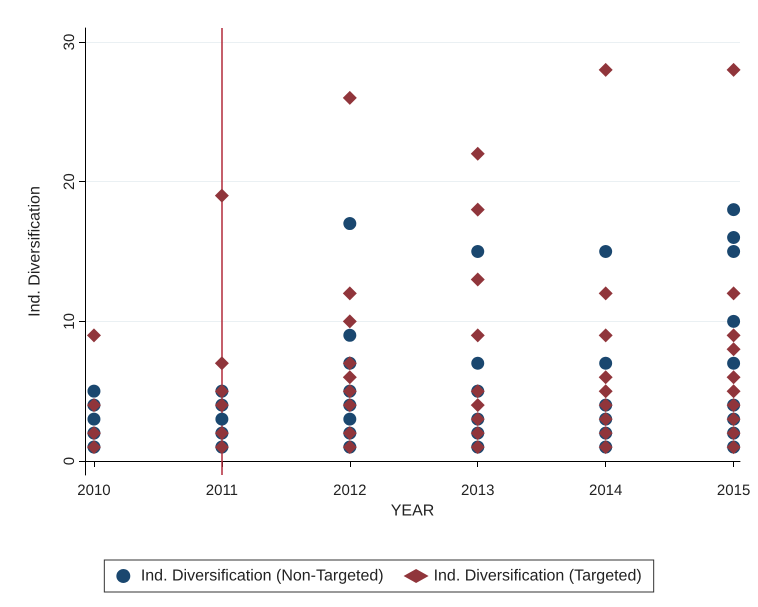  I want to click on x-tick-label: 2012, so click(349, 490).